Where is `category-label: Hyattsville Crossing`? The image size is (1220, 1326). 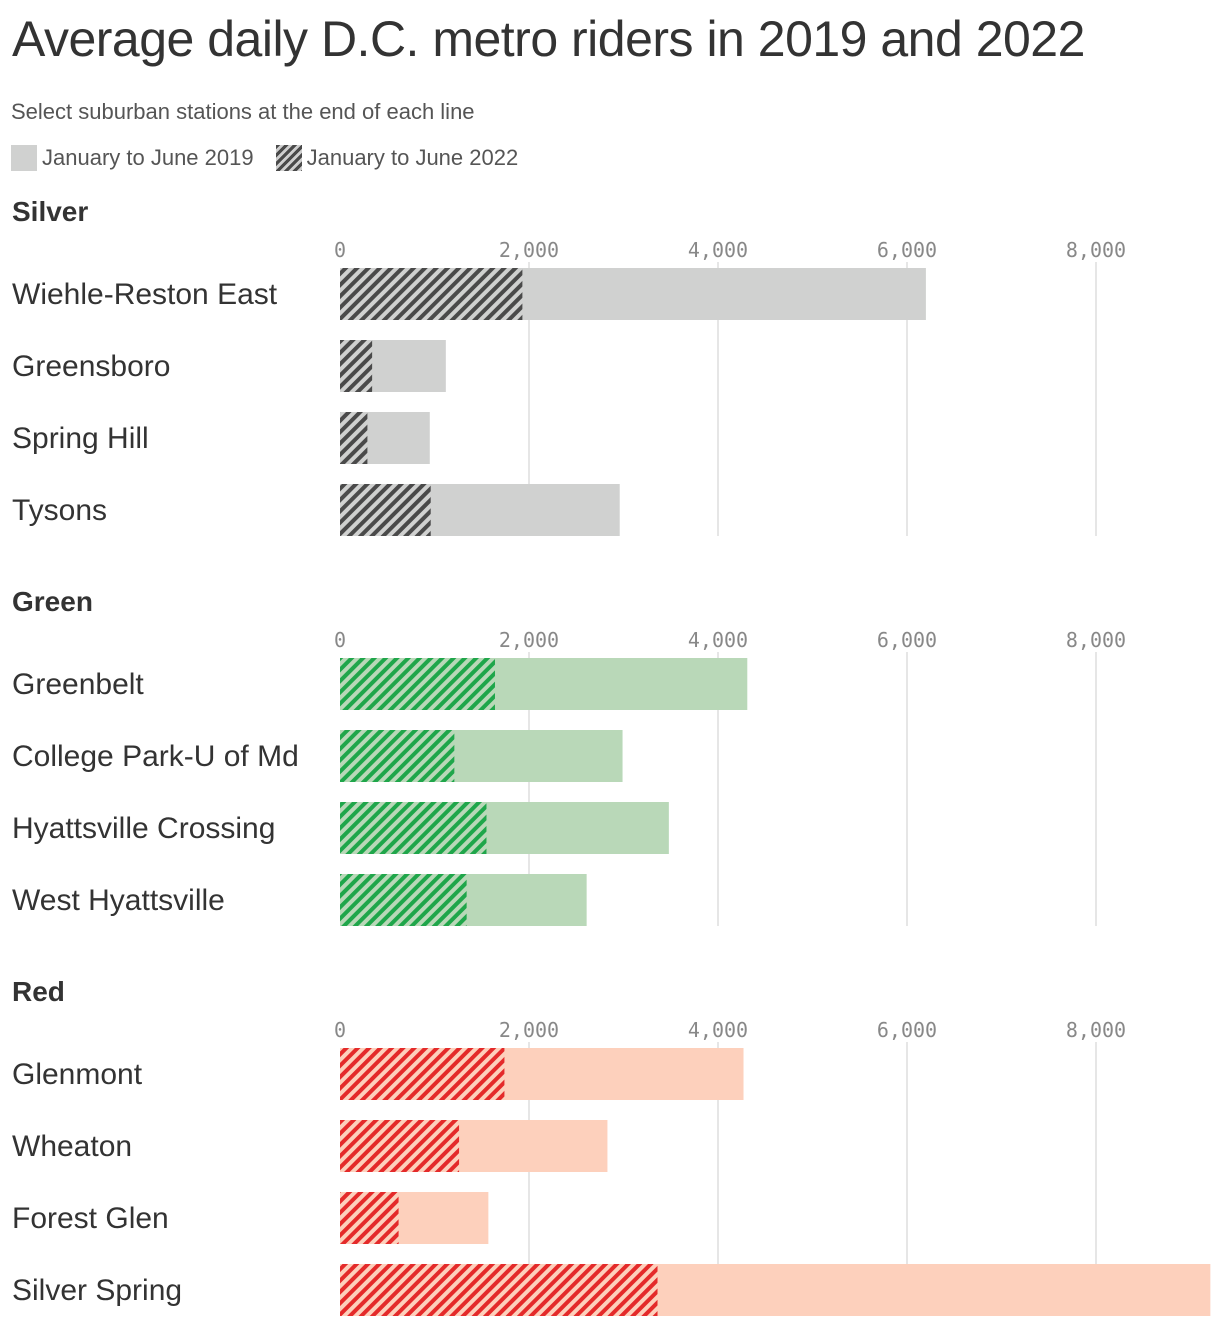
category-label: Hyattsville Crossing is located at coordinates (143, 828).